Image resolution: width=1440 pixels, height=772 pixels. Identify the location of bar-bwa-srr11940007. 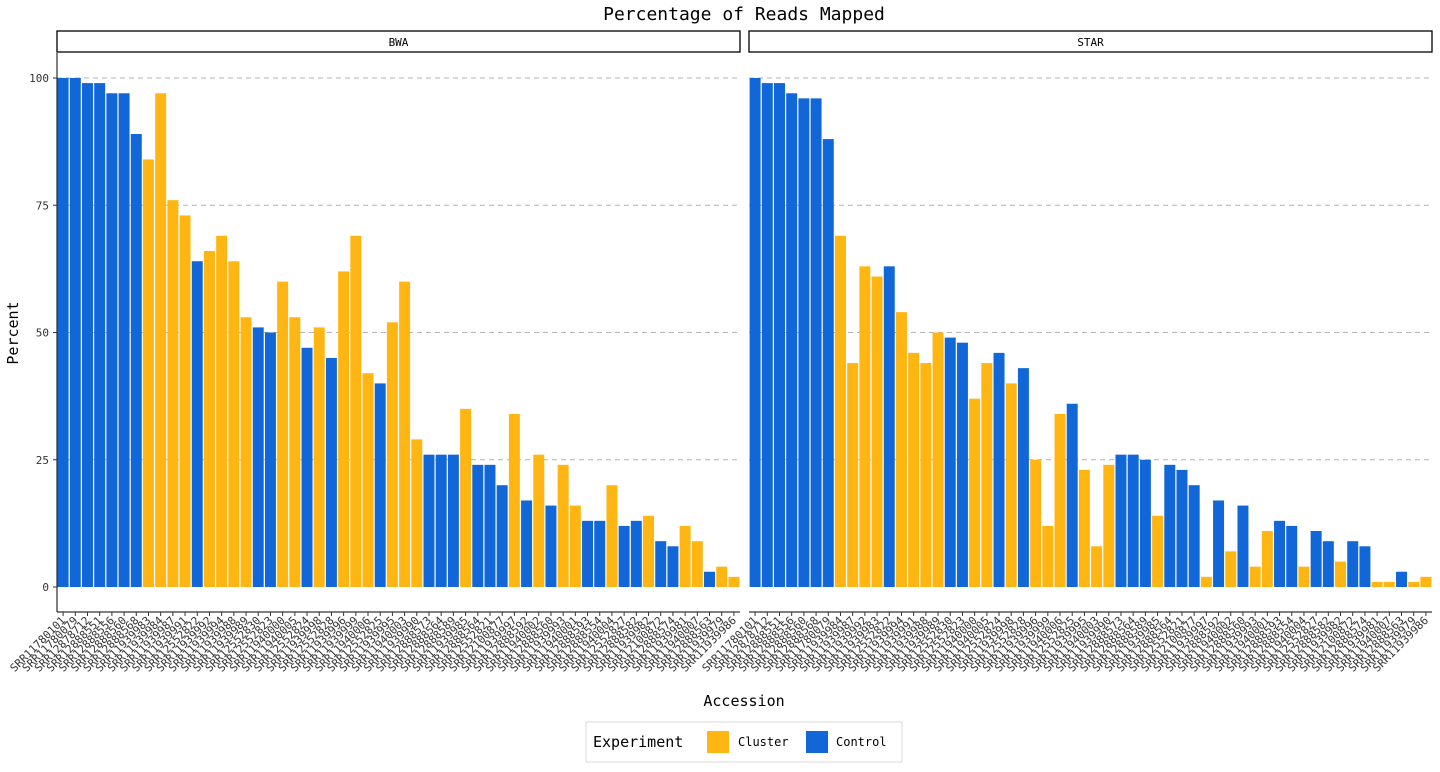
(697, 564).